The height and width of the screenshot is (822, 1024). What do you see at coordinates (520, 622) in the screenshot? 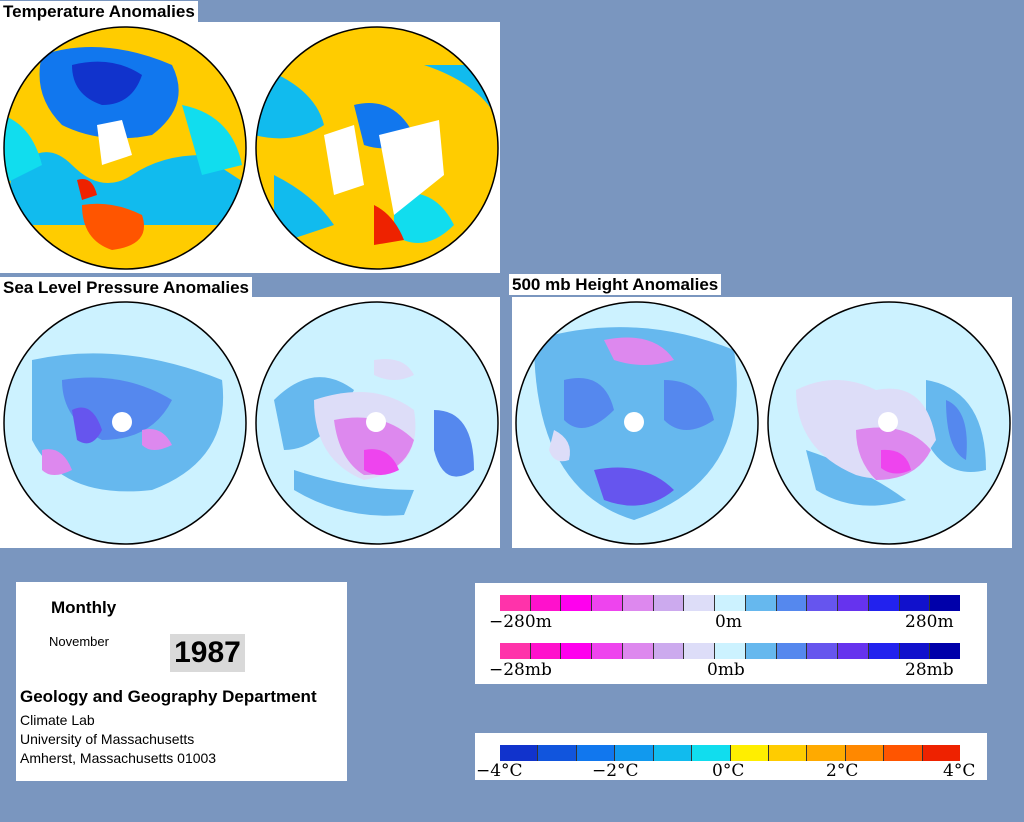
I see `height-tick-min: −280m` at bounding box center [520, 622].